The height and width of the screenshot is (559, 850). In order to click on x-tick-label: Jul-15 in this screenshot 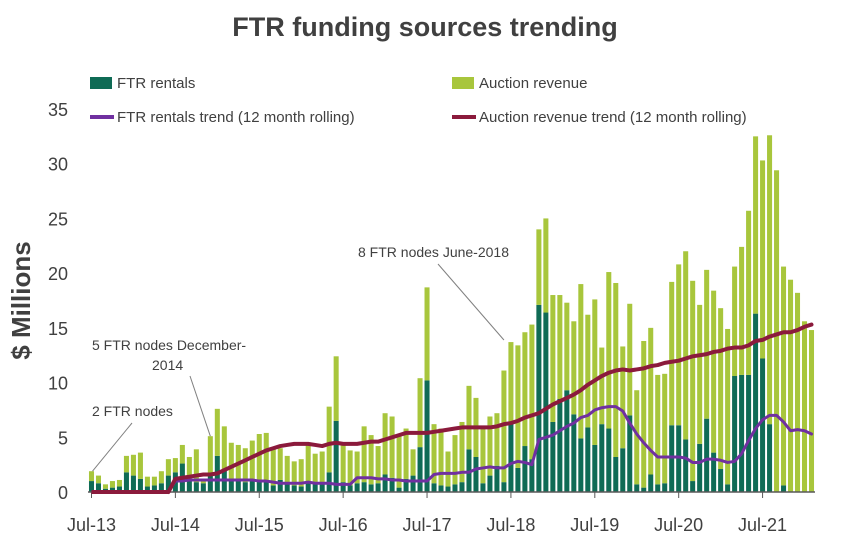, I will do `click(259, 525)`.